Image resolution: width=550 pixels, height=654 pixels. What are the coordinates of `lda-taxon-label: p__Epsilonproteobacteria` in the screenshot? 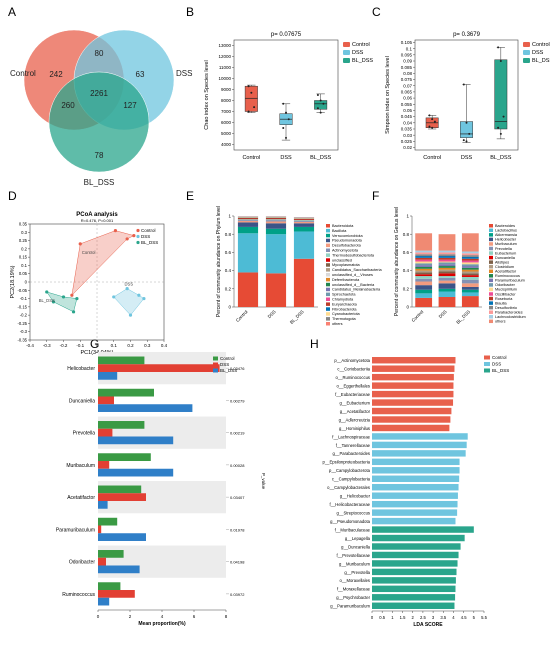 It's located at (347, 462).